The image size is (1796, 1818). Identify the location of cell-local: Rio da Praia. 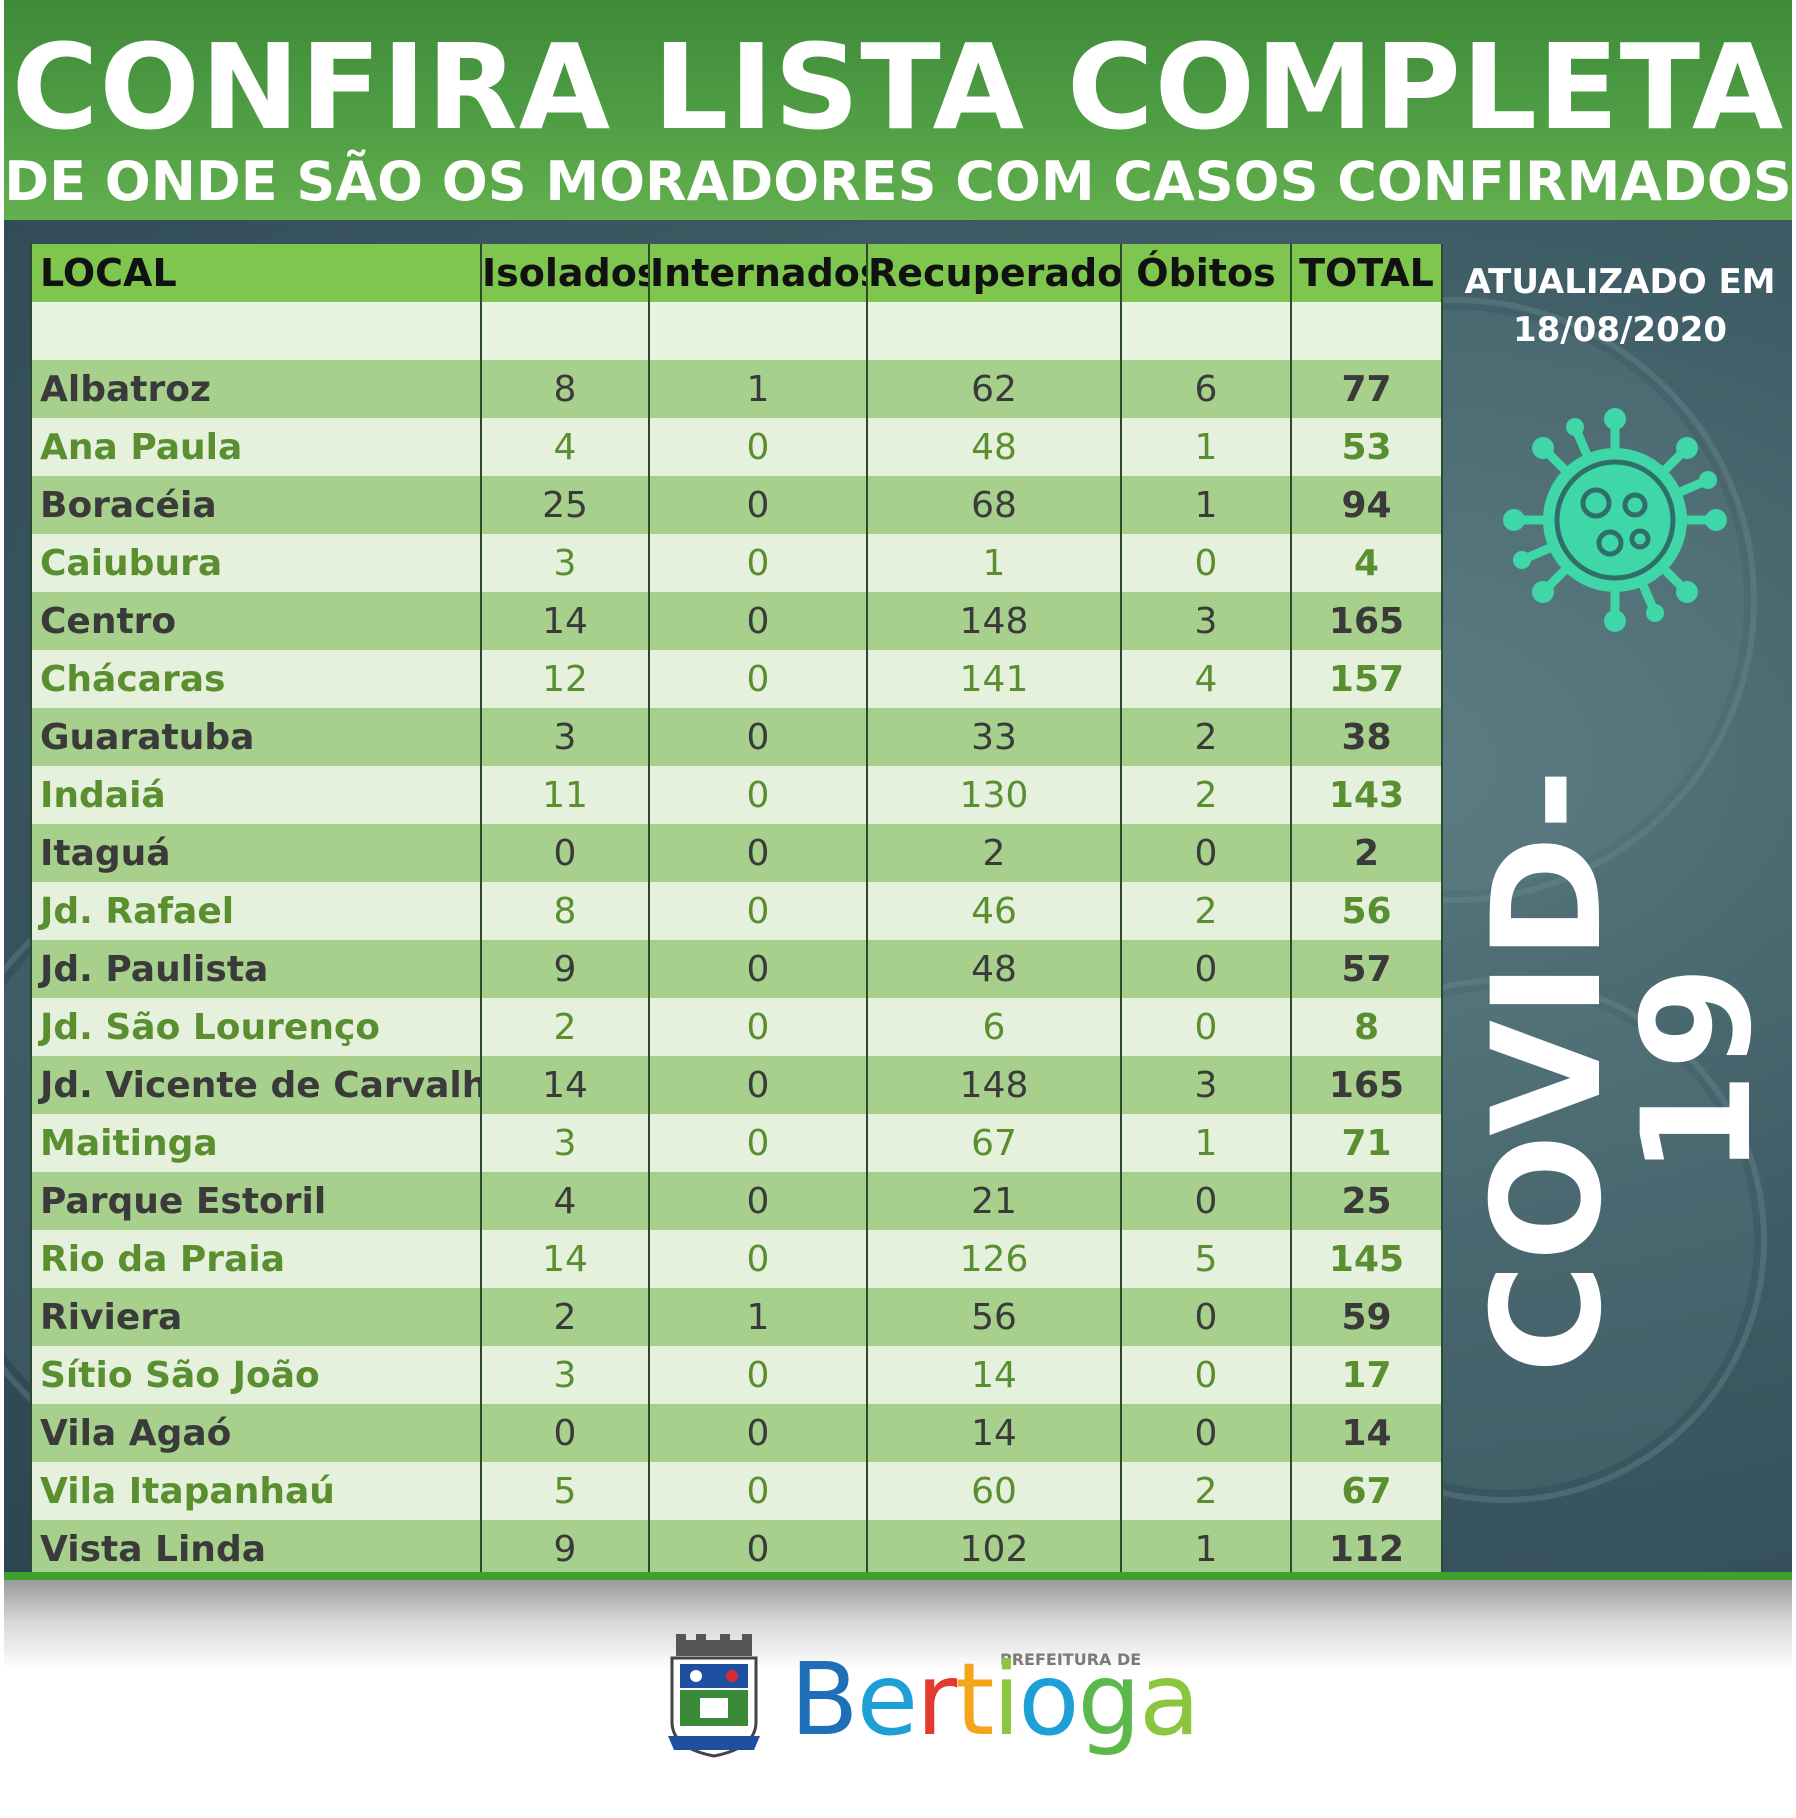
(256, 1259).